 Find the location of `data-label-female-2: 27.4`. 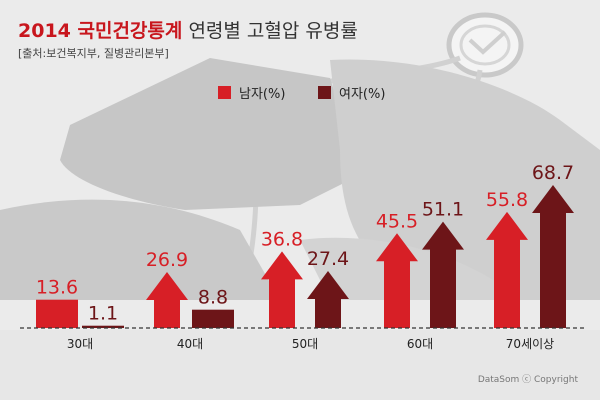

data-label-female-2: 27.4 is located at coordinates (328, 259).